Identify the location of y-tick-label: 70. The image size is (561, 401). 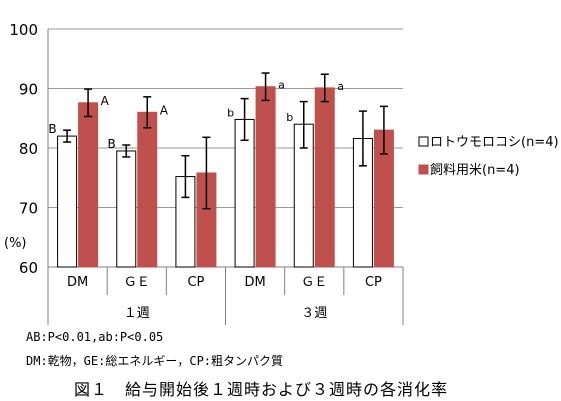
(28, 209).